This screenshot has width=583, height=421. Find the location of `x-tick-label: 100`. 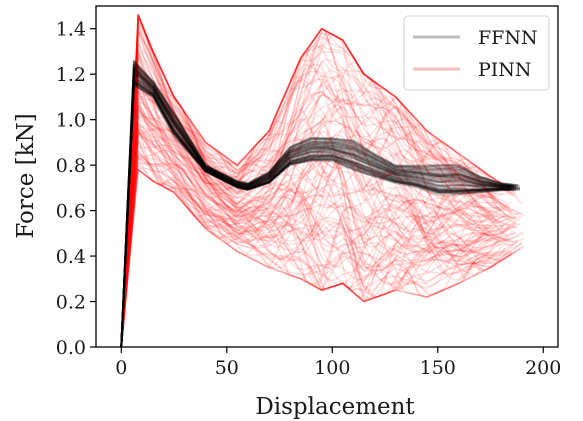

x-tick-label: 100 is located at coordinates (332, 368).